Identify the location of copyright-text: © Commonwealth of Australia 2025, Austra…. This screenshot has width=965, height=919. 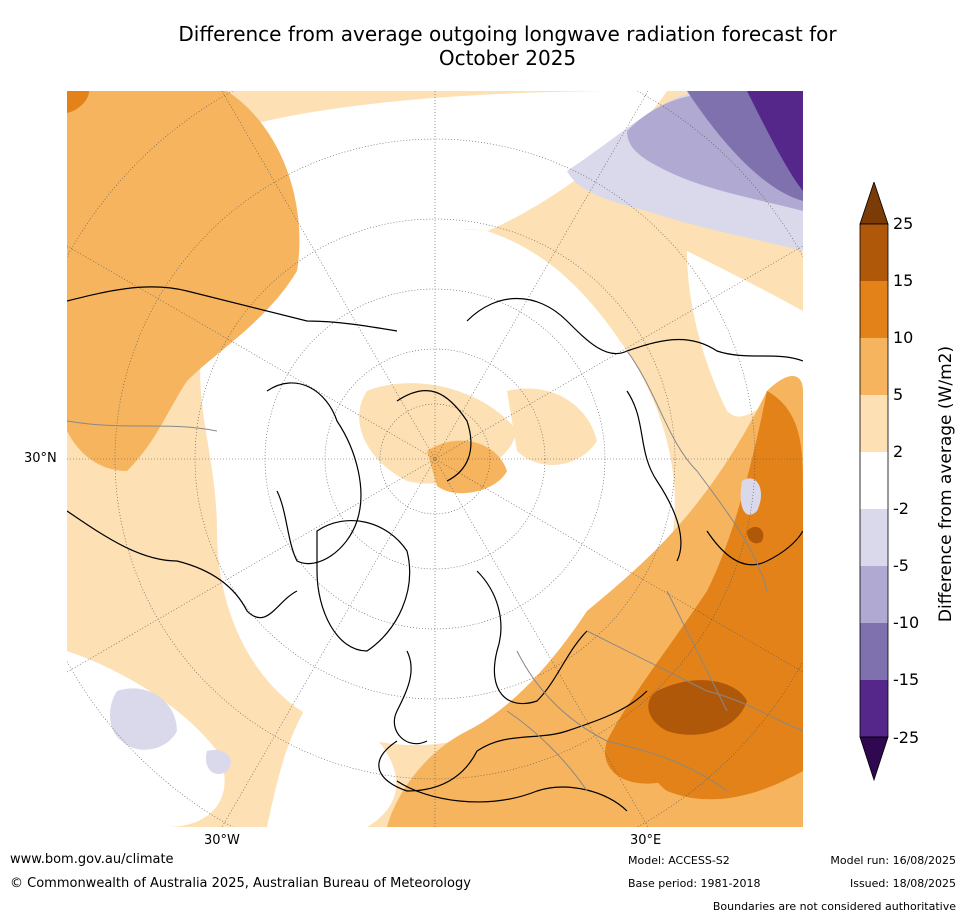
(240, 883).